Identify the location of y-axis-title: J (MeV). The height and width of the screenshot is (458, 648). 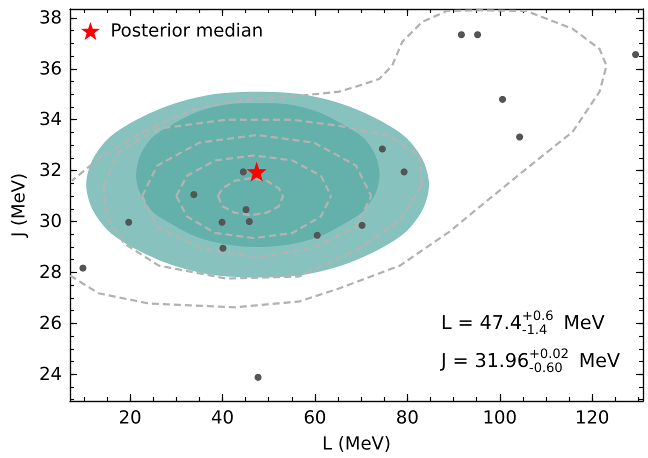
(19, 205).